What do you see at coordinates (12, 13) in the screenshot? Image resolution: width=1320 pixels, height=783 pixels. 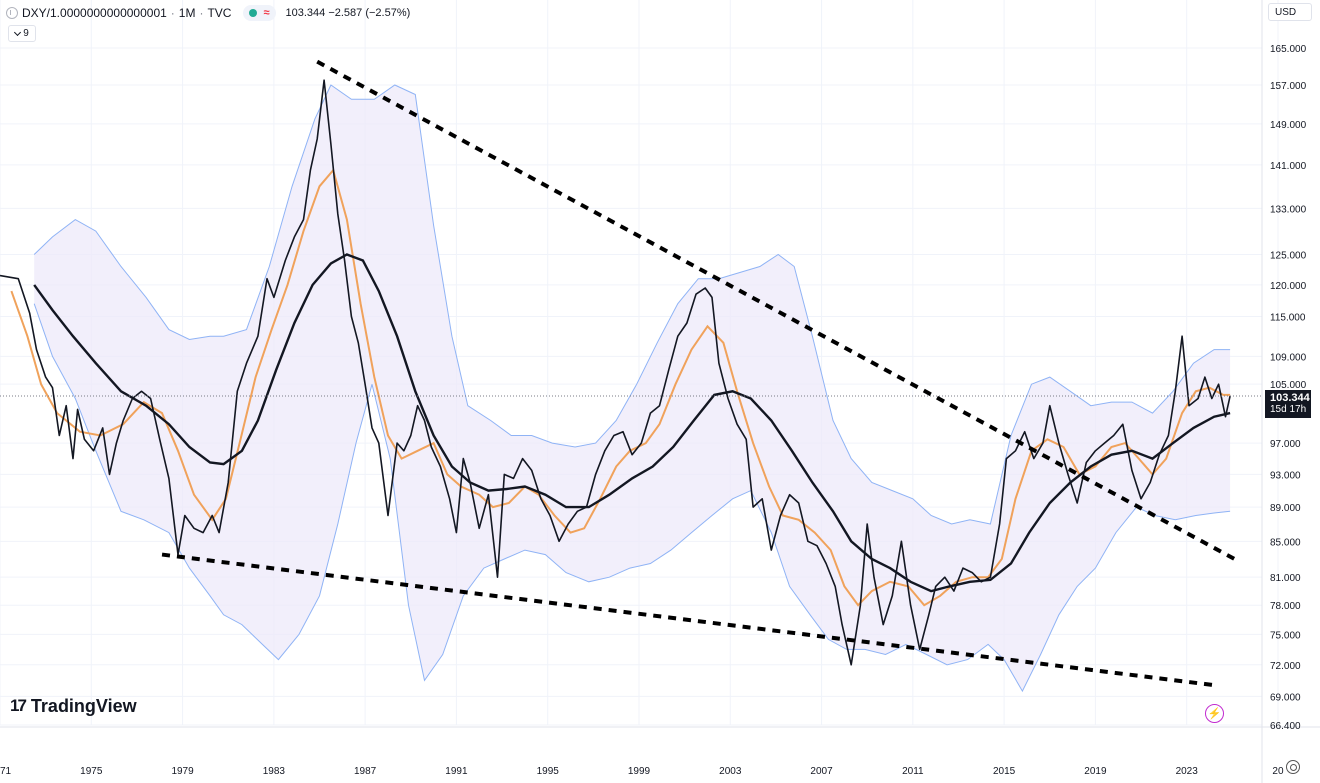 I see `symbol-logo-icon` at bounding box center [12, 13].